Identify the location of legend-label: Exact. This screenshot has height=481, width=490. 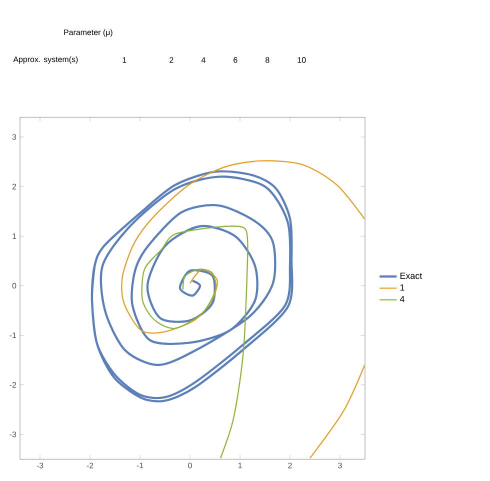
(411, 275).